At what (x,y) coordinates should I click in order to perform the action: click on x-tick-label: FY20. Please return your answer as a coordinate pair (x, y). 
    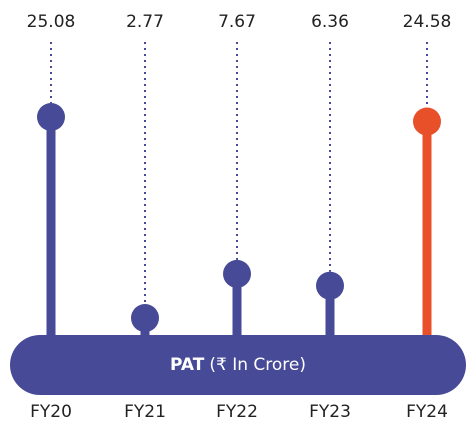
    Looking at the image, I should click on (51, 412).